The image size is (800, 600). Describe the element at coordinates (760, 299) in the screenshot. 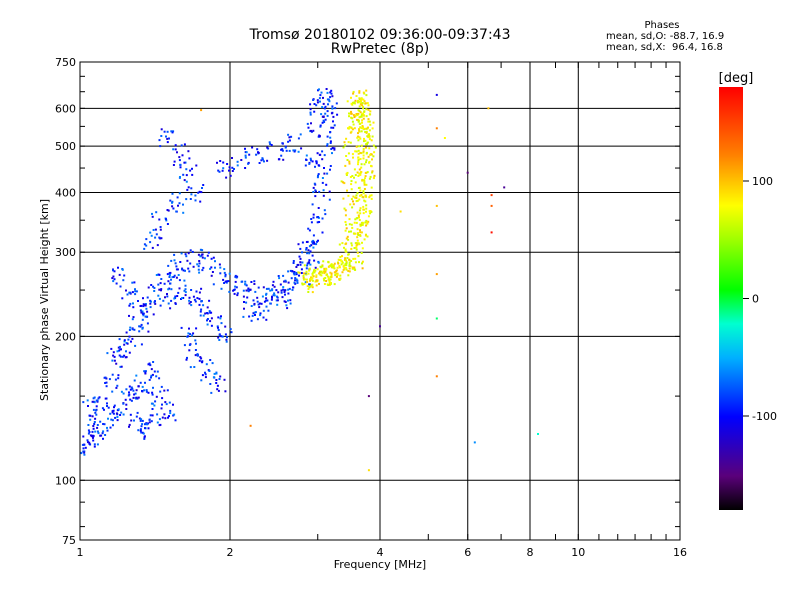

I see `colorbar-ticks: 100 0 -100` at that location.